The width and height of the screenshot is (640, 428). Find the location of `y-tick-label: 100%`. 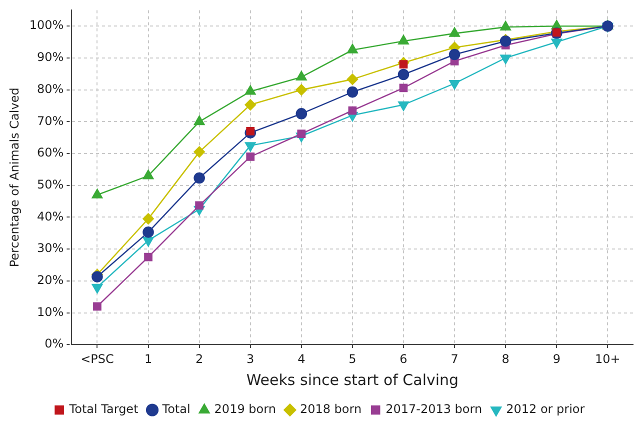

y-tick-label: 100% is located at coordinates (46, 25).